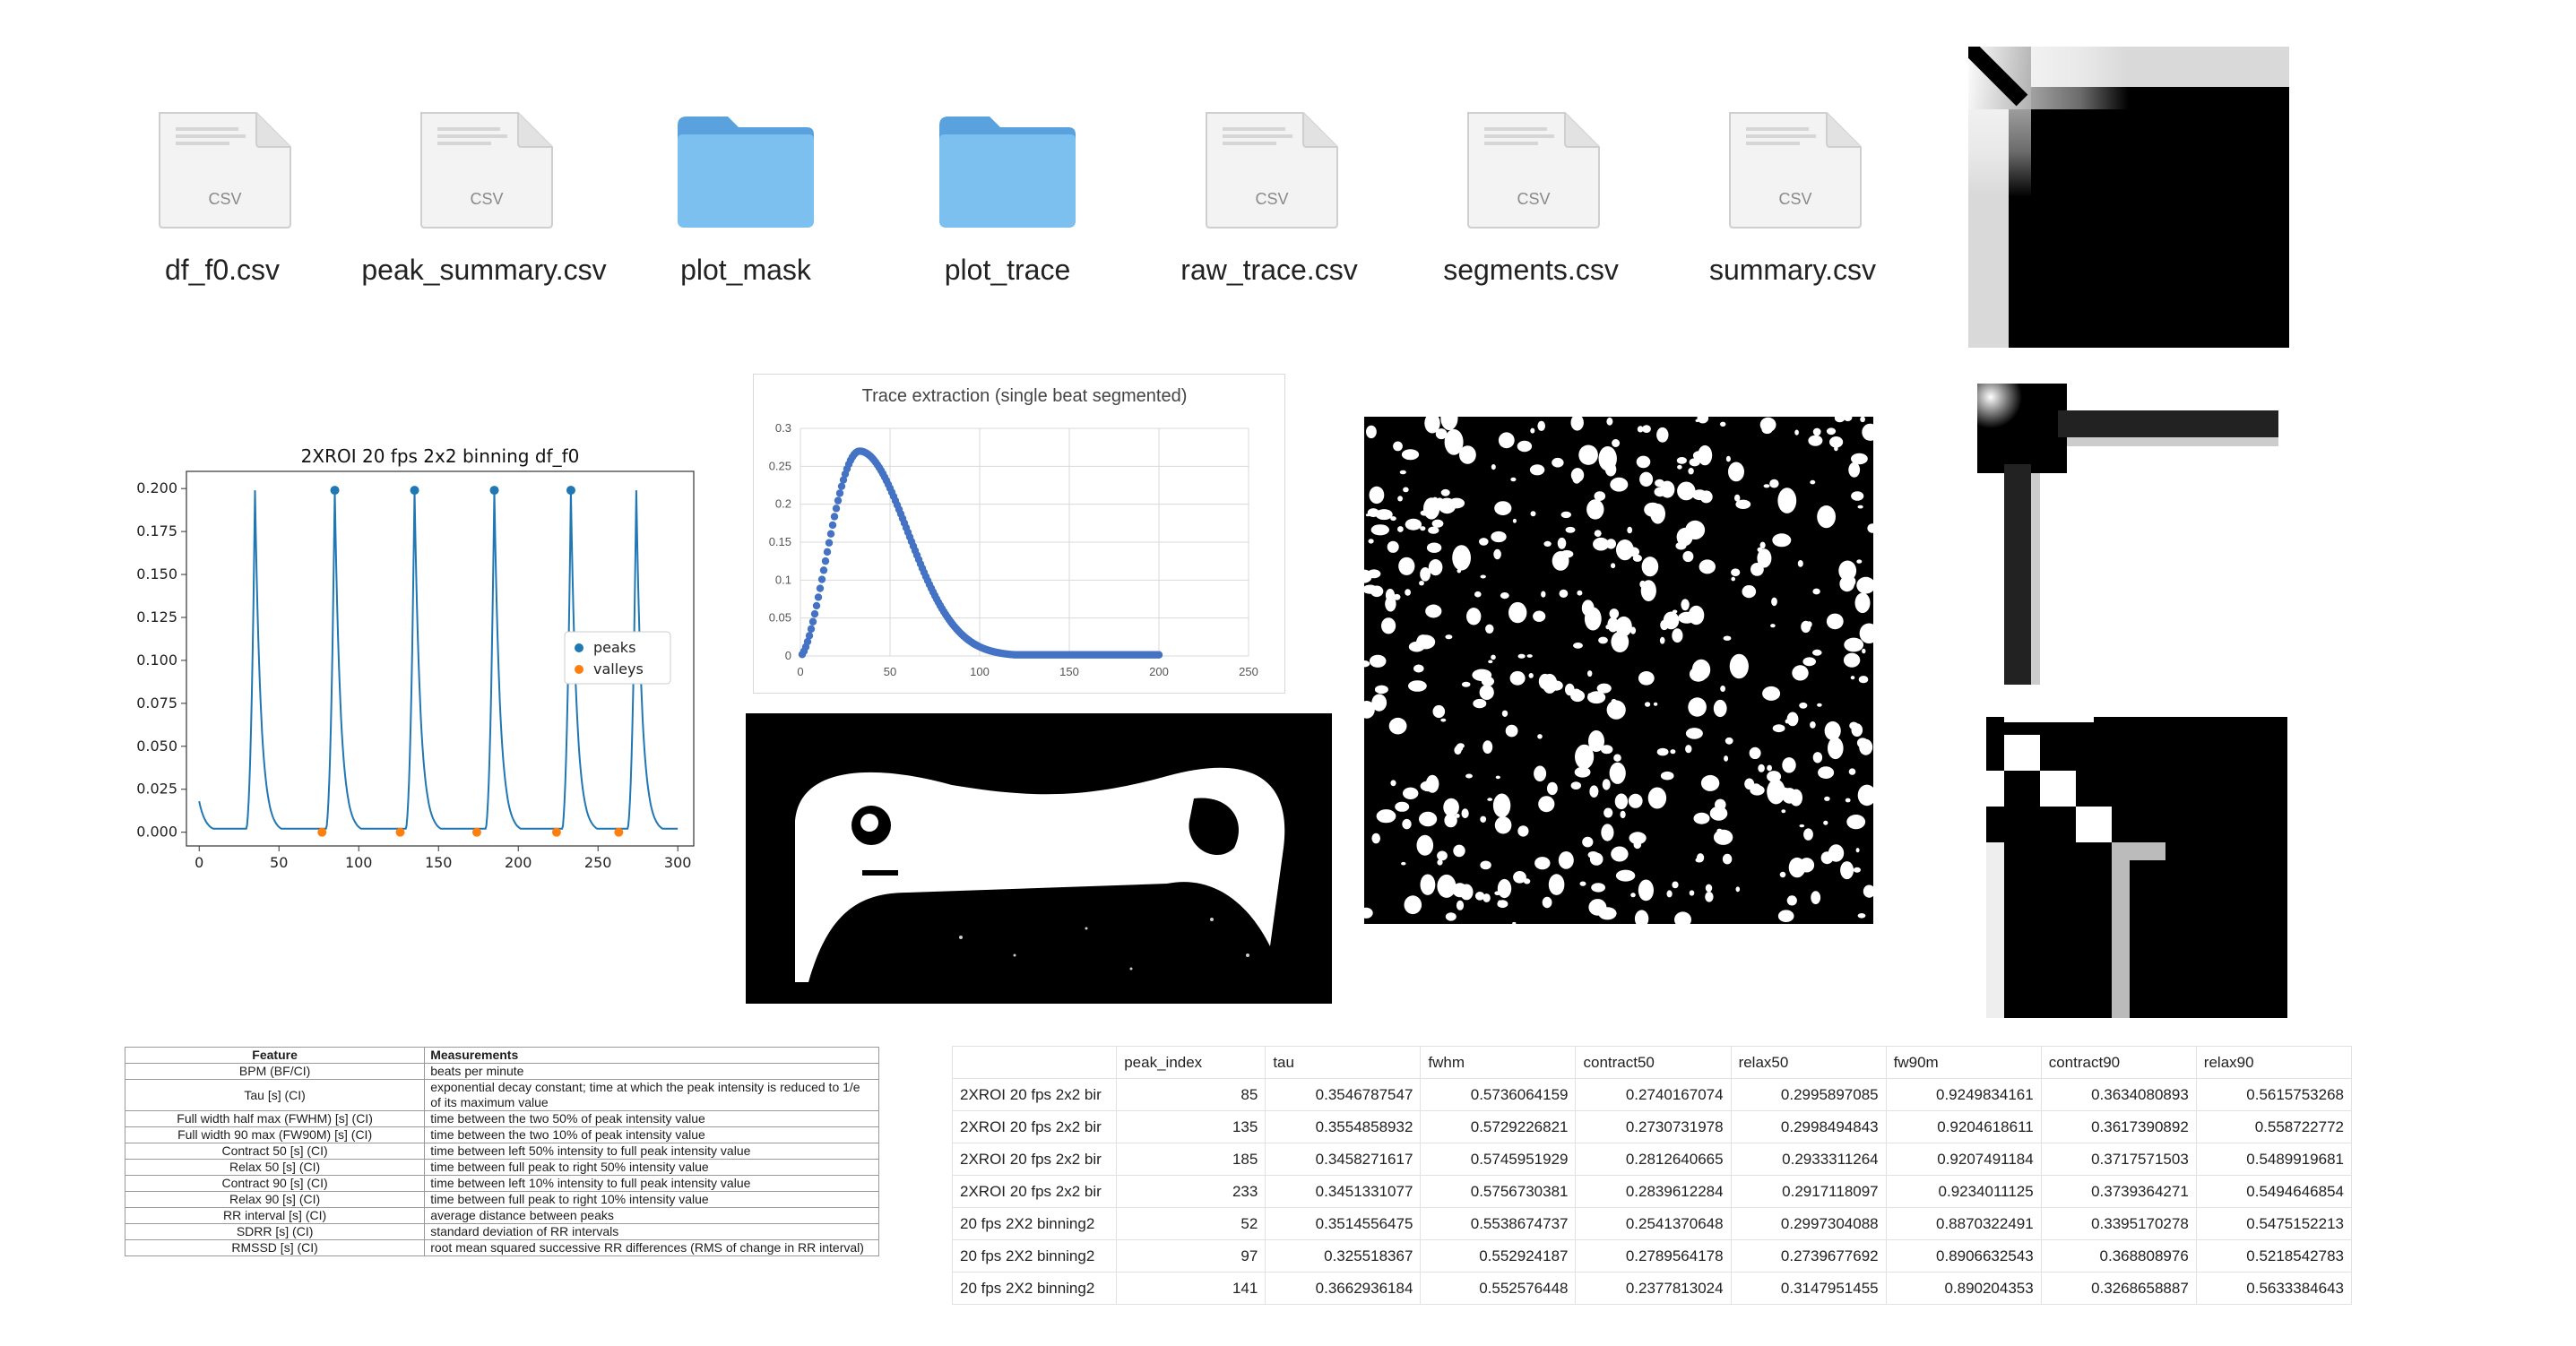 This screenshot has height=1346, width=2576. What do you see at coordinates (222, 199) in the screenshot?
I see `file-item: CSV df_f0.csv` at bounding box center [222, 199].